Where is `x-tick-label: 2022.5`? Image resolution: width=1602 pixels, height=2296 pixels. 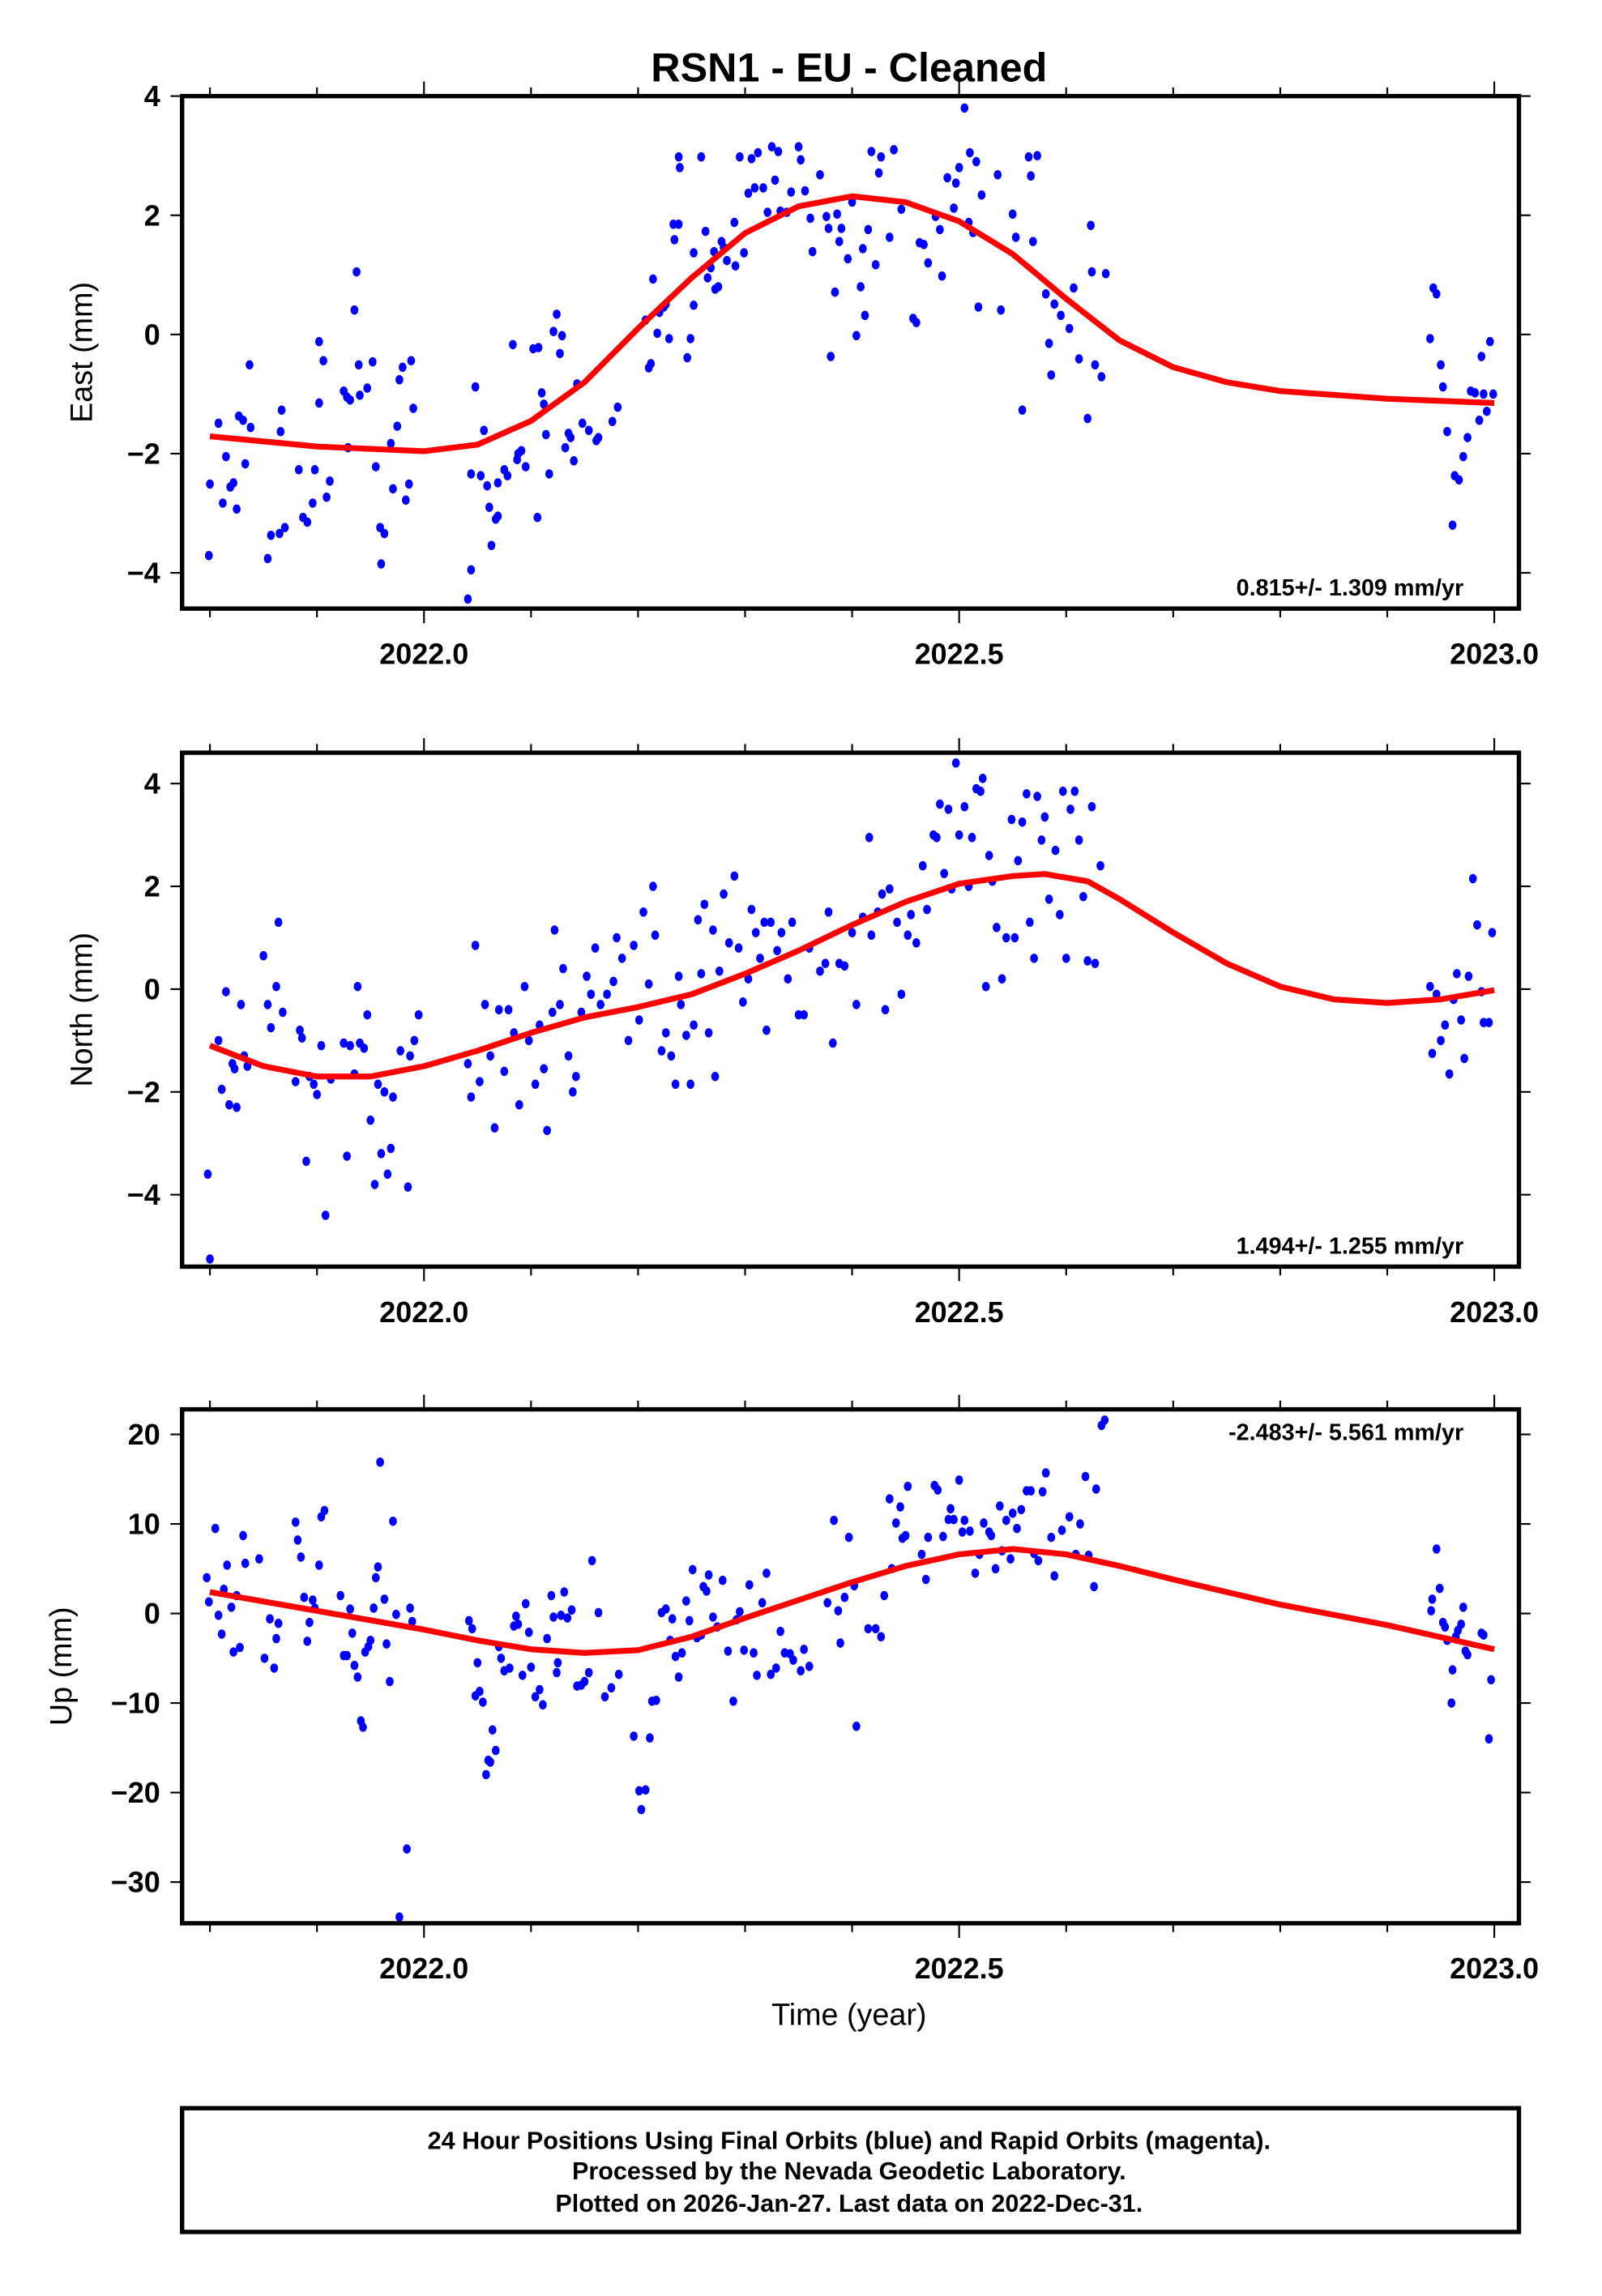 x-tick-label: 2022.5 is located at coordinates (960, 1312).